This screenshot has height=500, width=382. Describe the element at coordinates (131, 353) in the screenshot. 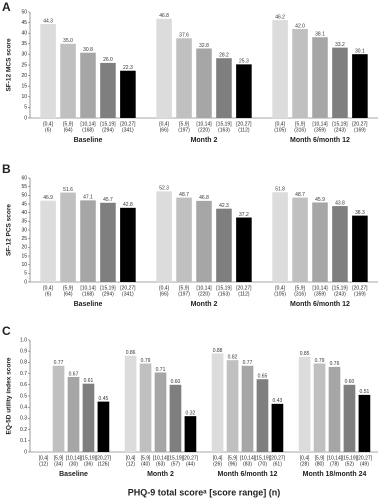

I see `value-label: 0.86` at that location.